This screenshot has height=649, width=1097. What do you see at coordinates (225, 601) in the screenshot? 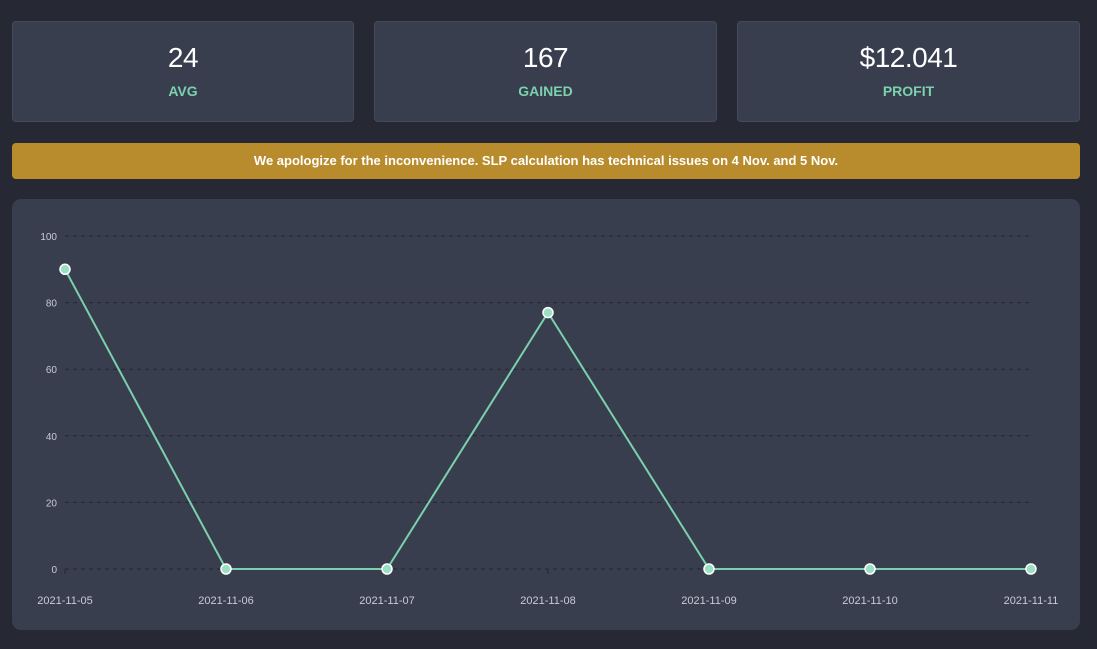
I see `x-tick-label: 2021-11-06` at bounding box center [225, 601].